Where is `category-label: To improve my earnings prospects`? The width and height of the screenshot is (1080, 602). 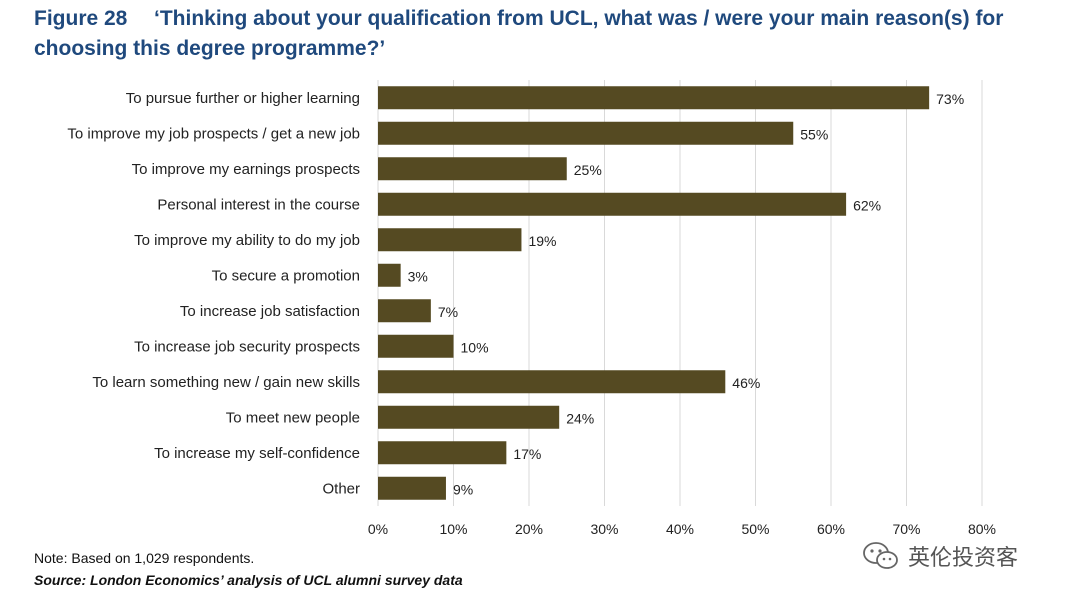 category-label: To improve my earnings prospects is located at coordinates (246, 169).